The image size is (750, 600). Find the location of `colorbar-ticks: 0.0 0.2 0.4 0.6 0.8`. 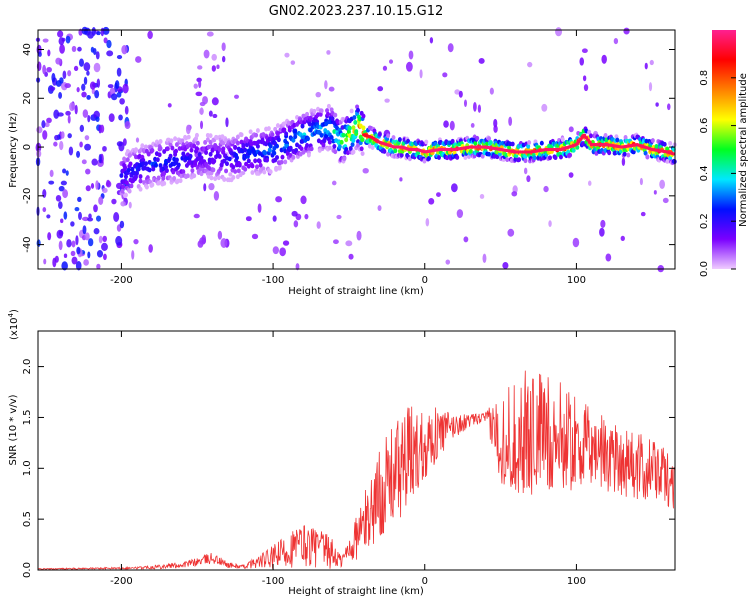

colorbar-ticks: 0.0 0.2 0.4 0.6 0.8 is located at coordinates (717, 173).